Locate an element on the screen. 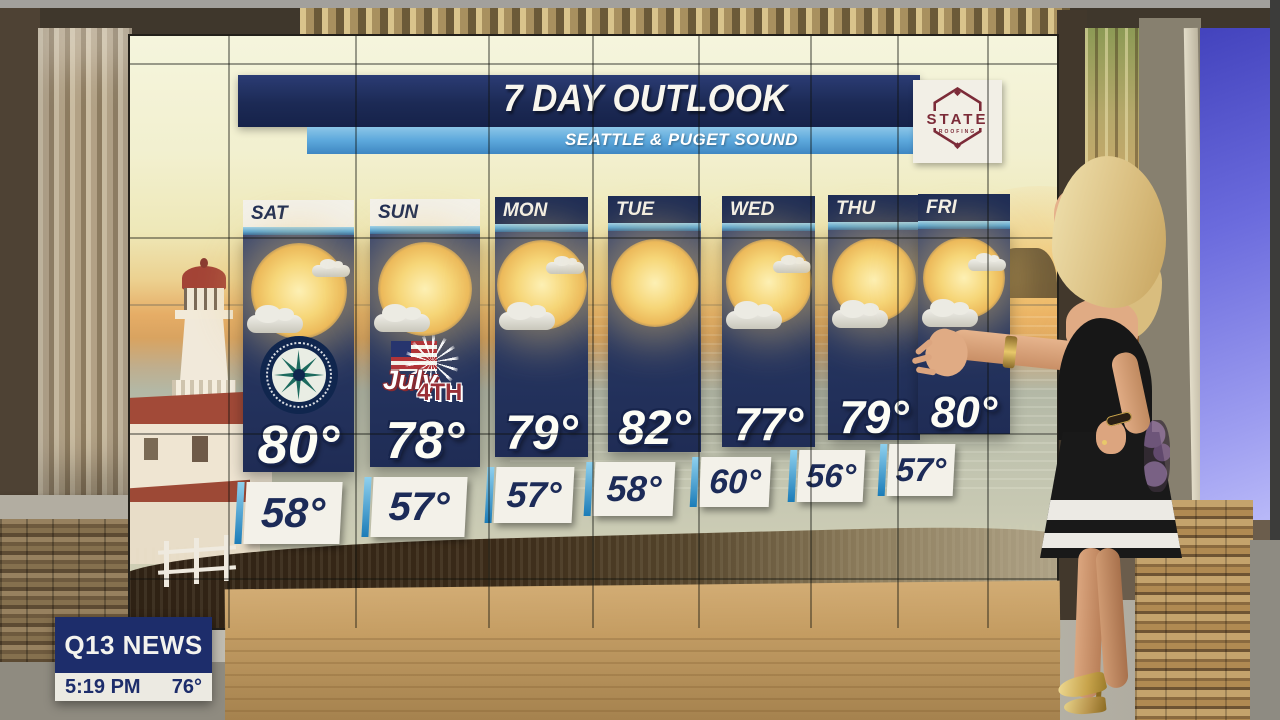 This screenshot has width=1280, height=720. forecast-day-saturday: SAT 80° 58° is located at coordinates (294, 372).